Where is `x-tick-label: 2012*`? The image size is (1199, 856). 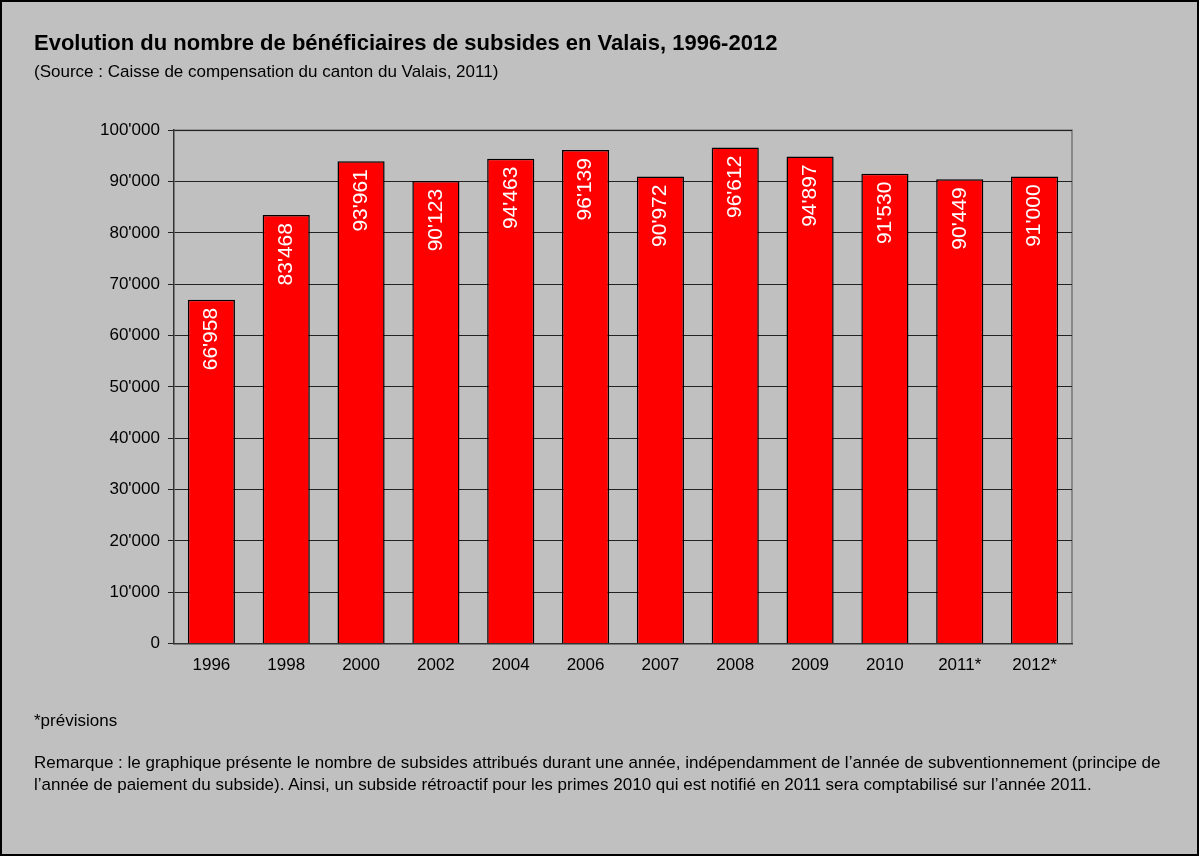 x-tick-label: 2012* is located at coordinates (1035, 665).